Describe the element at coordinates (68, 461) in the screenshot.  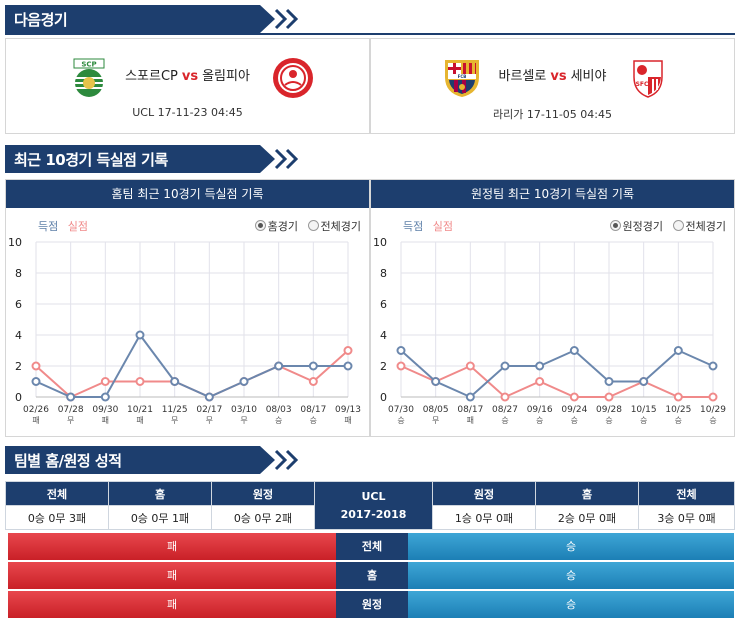
I see `section-title: 팀별 홈/원정 성적` at that location.